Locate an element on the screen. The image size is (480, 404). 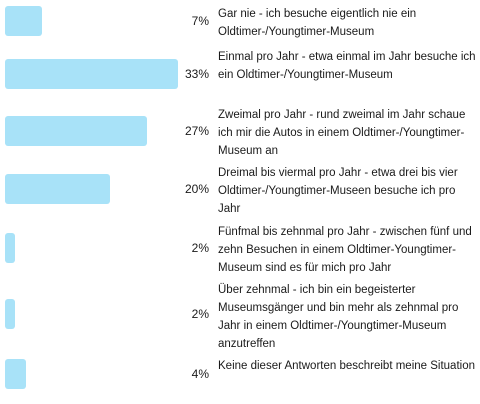
value-label: 4% is located at coordinates (200, 374).